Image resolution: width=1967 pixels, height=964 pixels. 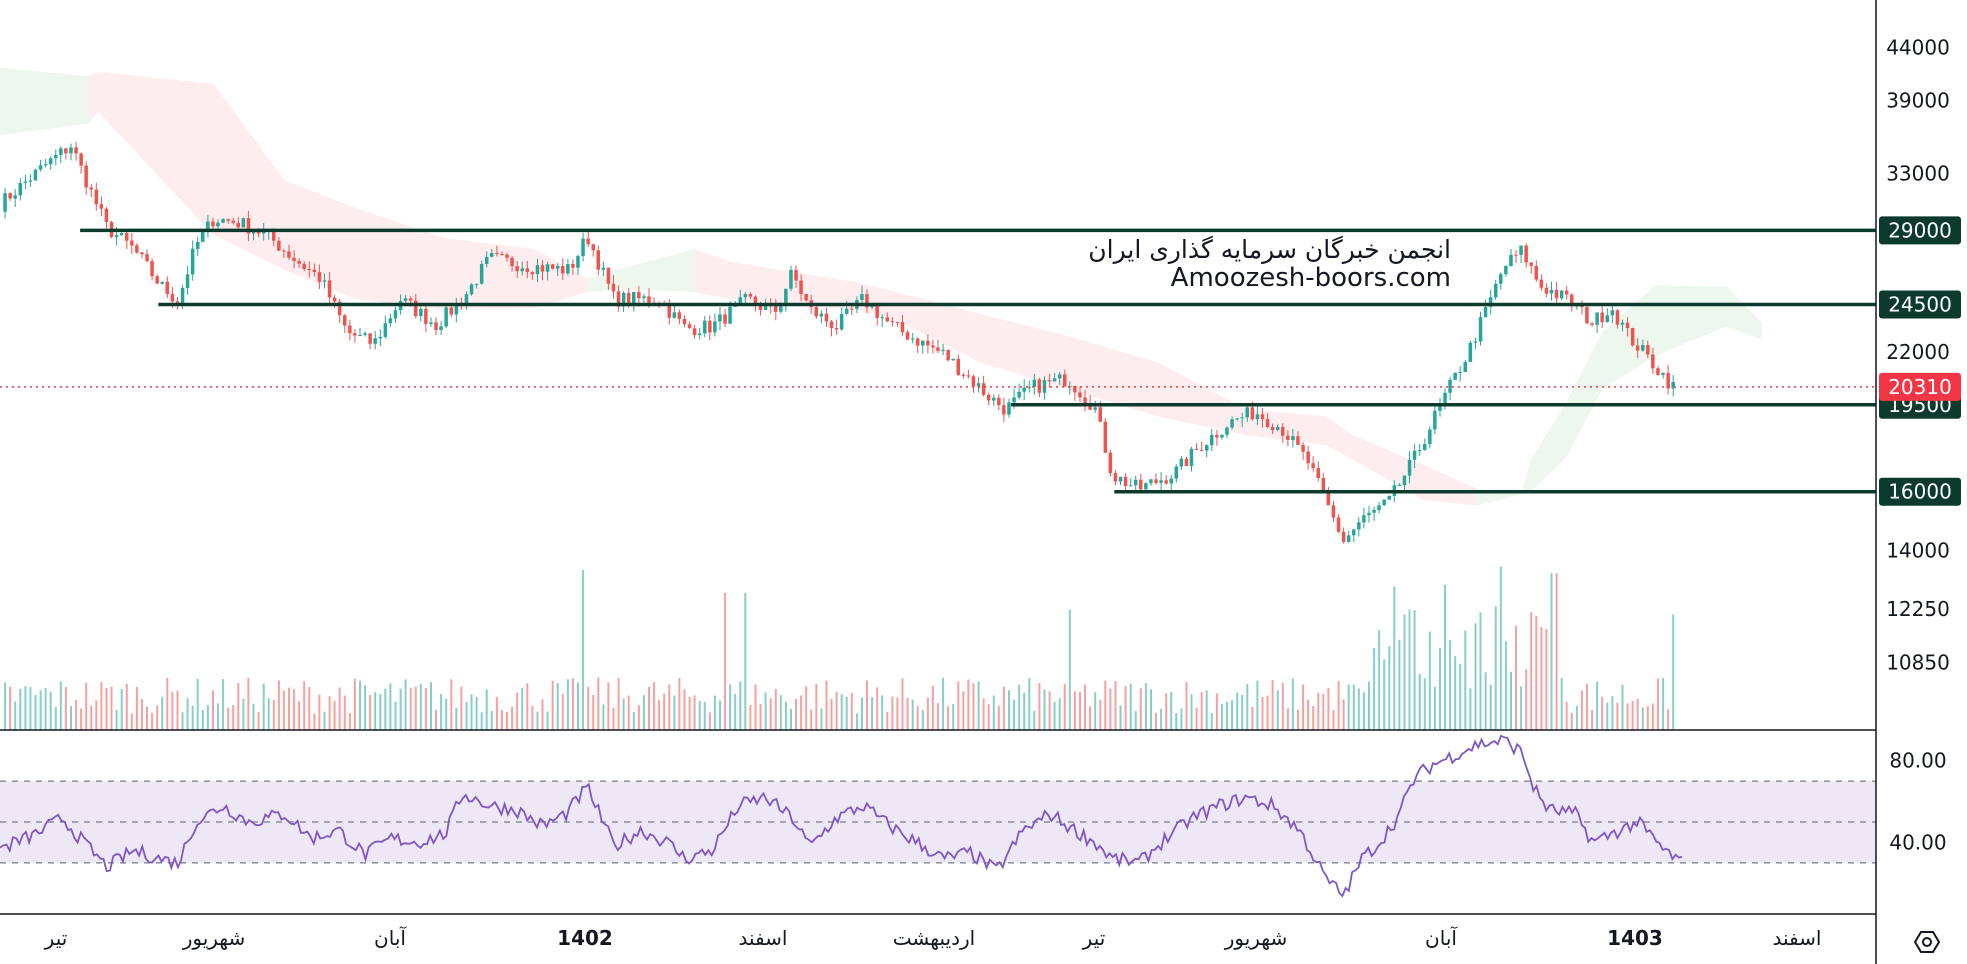 I want to click on watermark-site: Amoozesh-boors.com, so click(x=1311, y=278).